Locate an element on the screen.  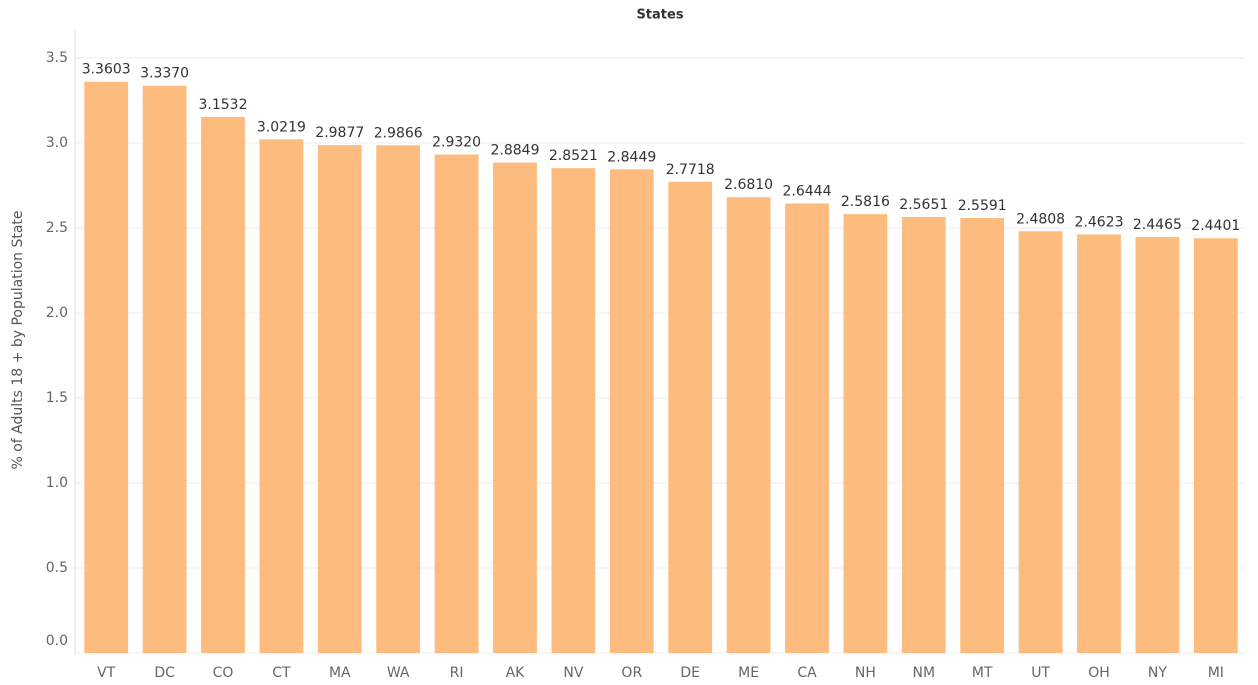
x-tick-label: MA is located at coordinates (340, 673).